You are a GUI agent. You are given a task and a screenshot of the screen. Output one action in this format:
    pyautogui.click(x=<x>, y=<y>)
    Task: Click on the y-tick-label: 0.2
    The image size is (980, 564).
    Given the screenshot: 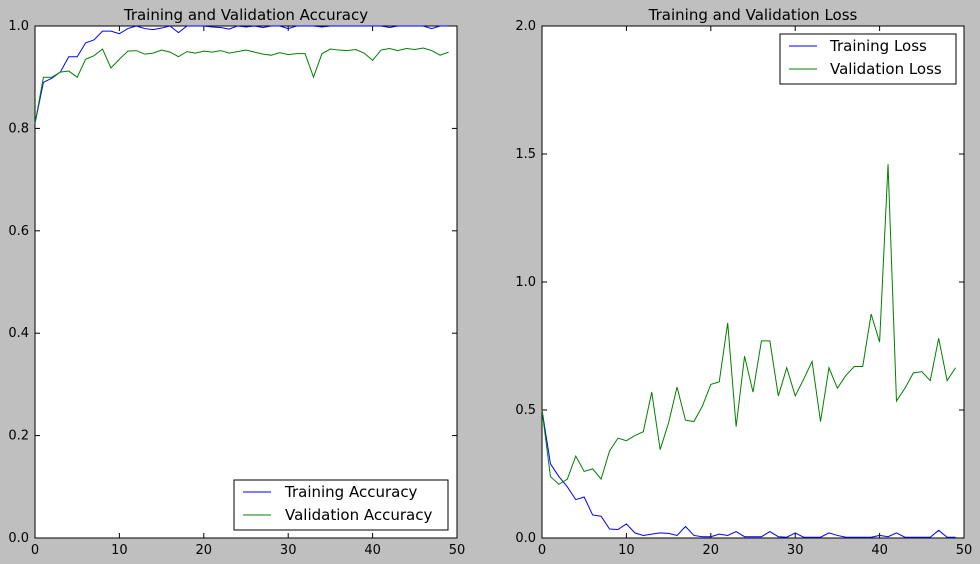 What is the action you would take?
    pyautogui.click(x=18, y=436)
    